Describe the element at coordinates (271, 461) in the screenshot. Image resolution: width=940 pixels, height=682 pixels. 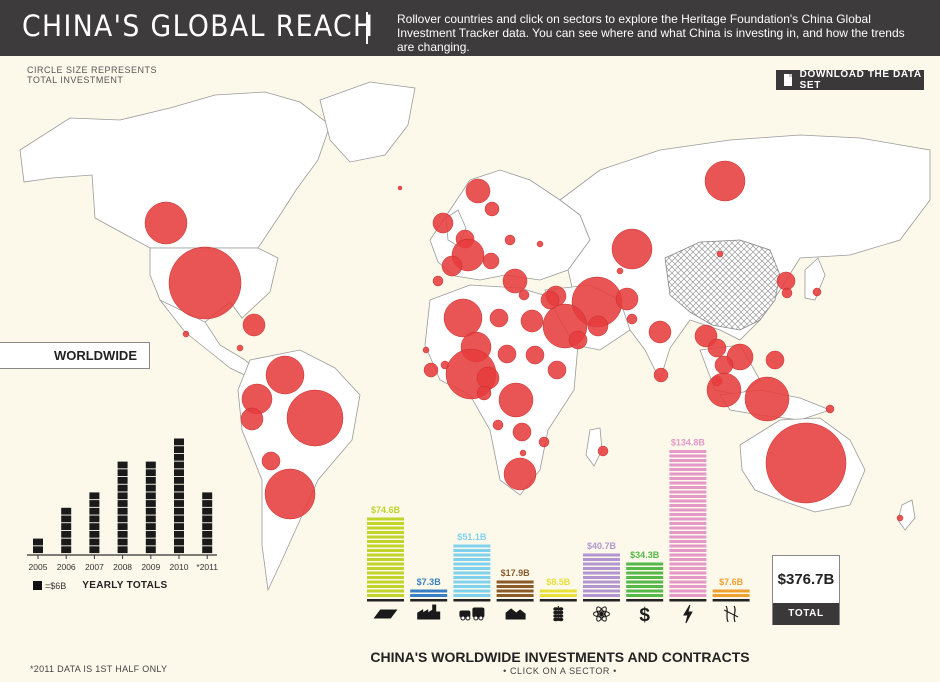
I see `bubble-peru` at that location.